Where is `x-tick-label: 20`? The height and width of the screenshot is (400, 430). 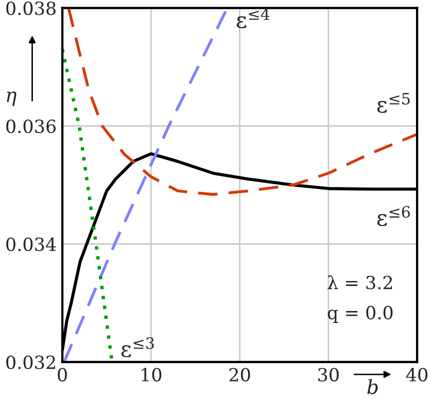
x-tick-label: 20 is located at coordinates (239, 375).